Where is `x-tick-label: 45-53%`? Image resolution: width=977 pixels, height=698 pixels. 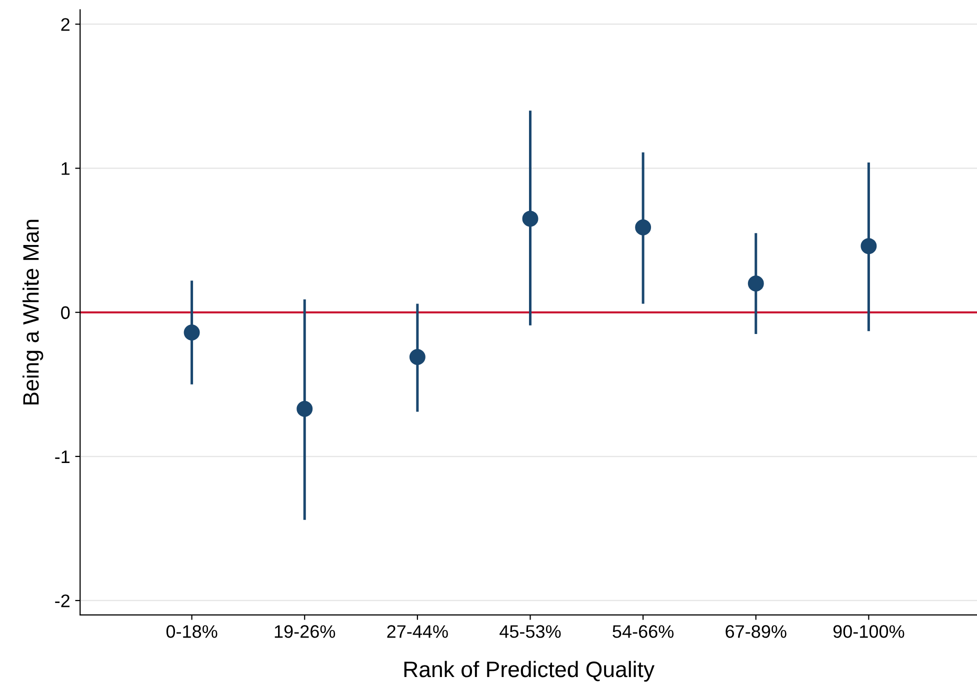
x-tick-label: 45-53% is located at coordinates (530, 631).